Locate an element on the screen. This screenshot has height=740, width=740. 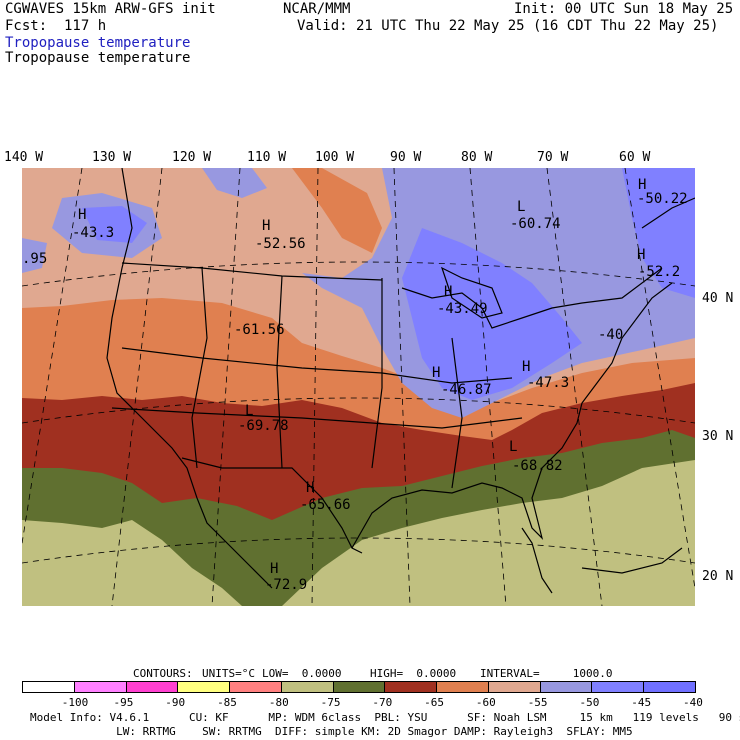
units-label: UNITS=°C is located at coordinates (228, 673).